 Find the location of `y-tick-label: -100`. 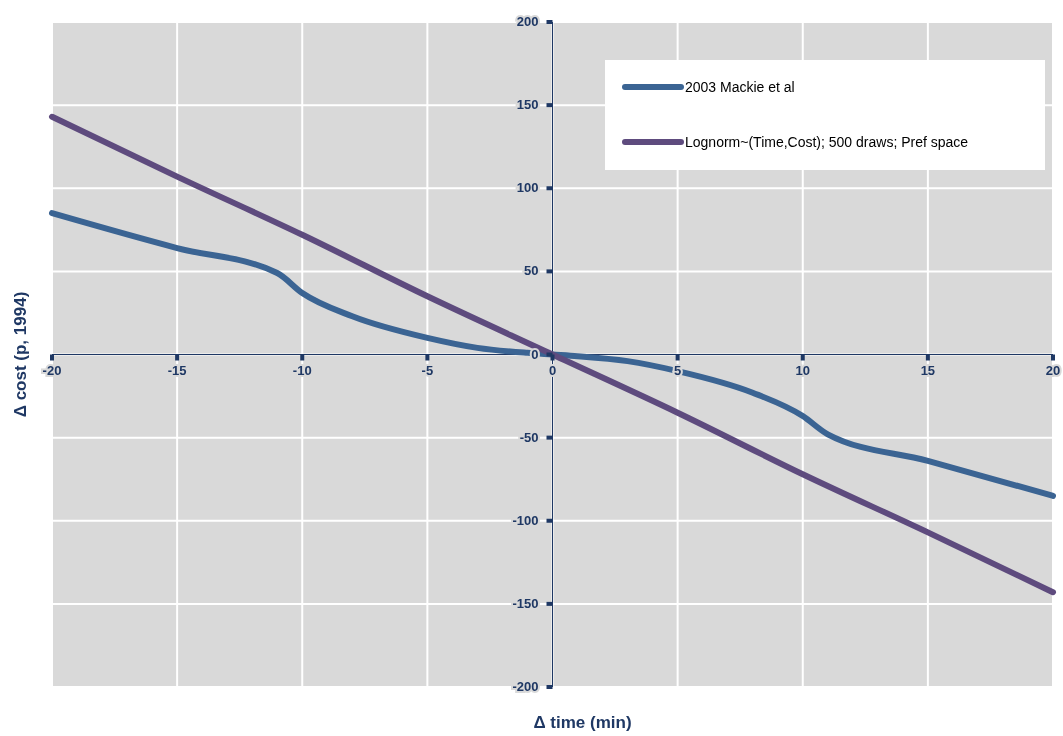

y-tick-label: -100 is located at coordinates (525, 520).